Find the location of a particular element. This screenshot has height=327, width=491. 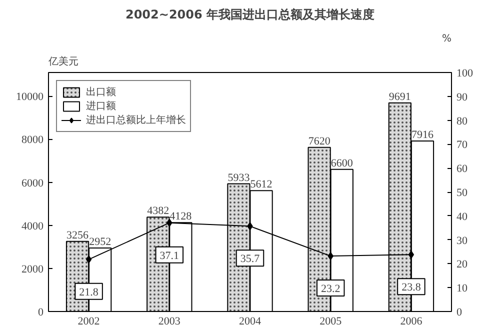

x-tick-label: 2006 is located at coordinates (411, 321).